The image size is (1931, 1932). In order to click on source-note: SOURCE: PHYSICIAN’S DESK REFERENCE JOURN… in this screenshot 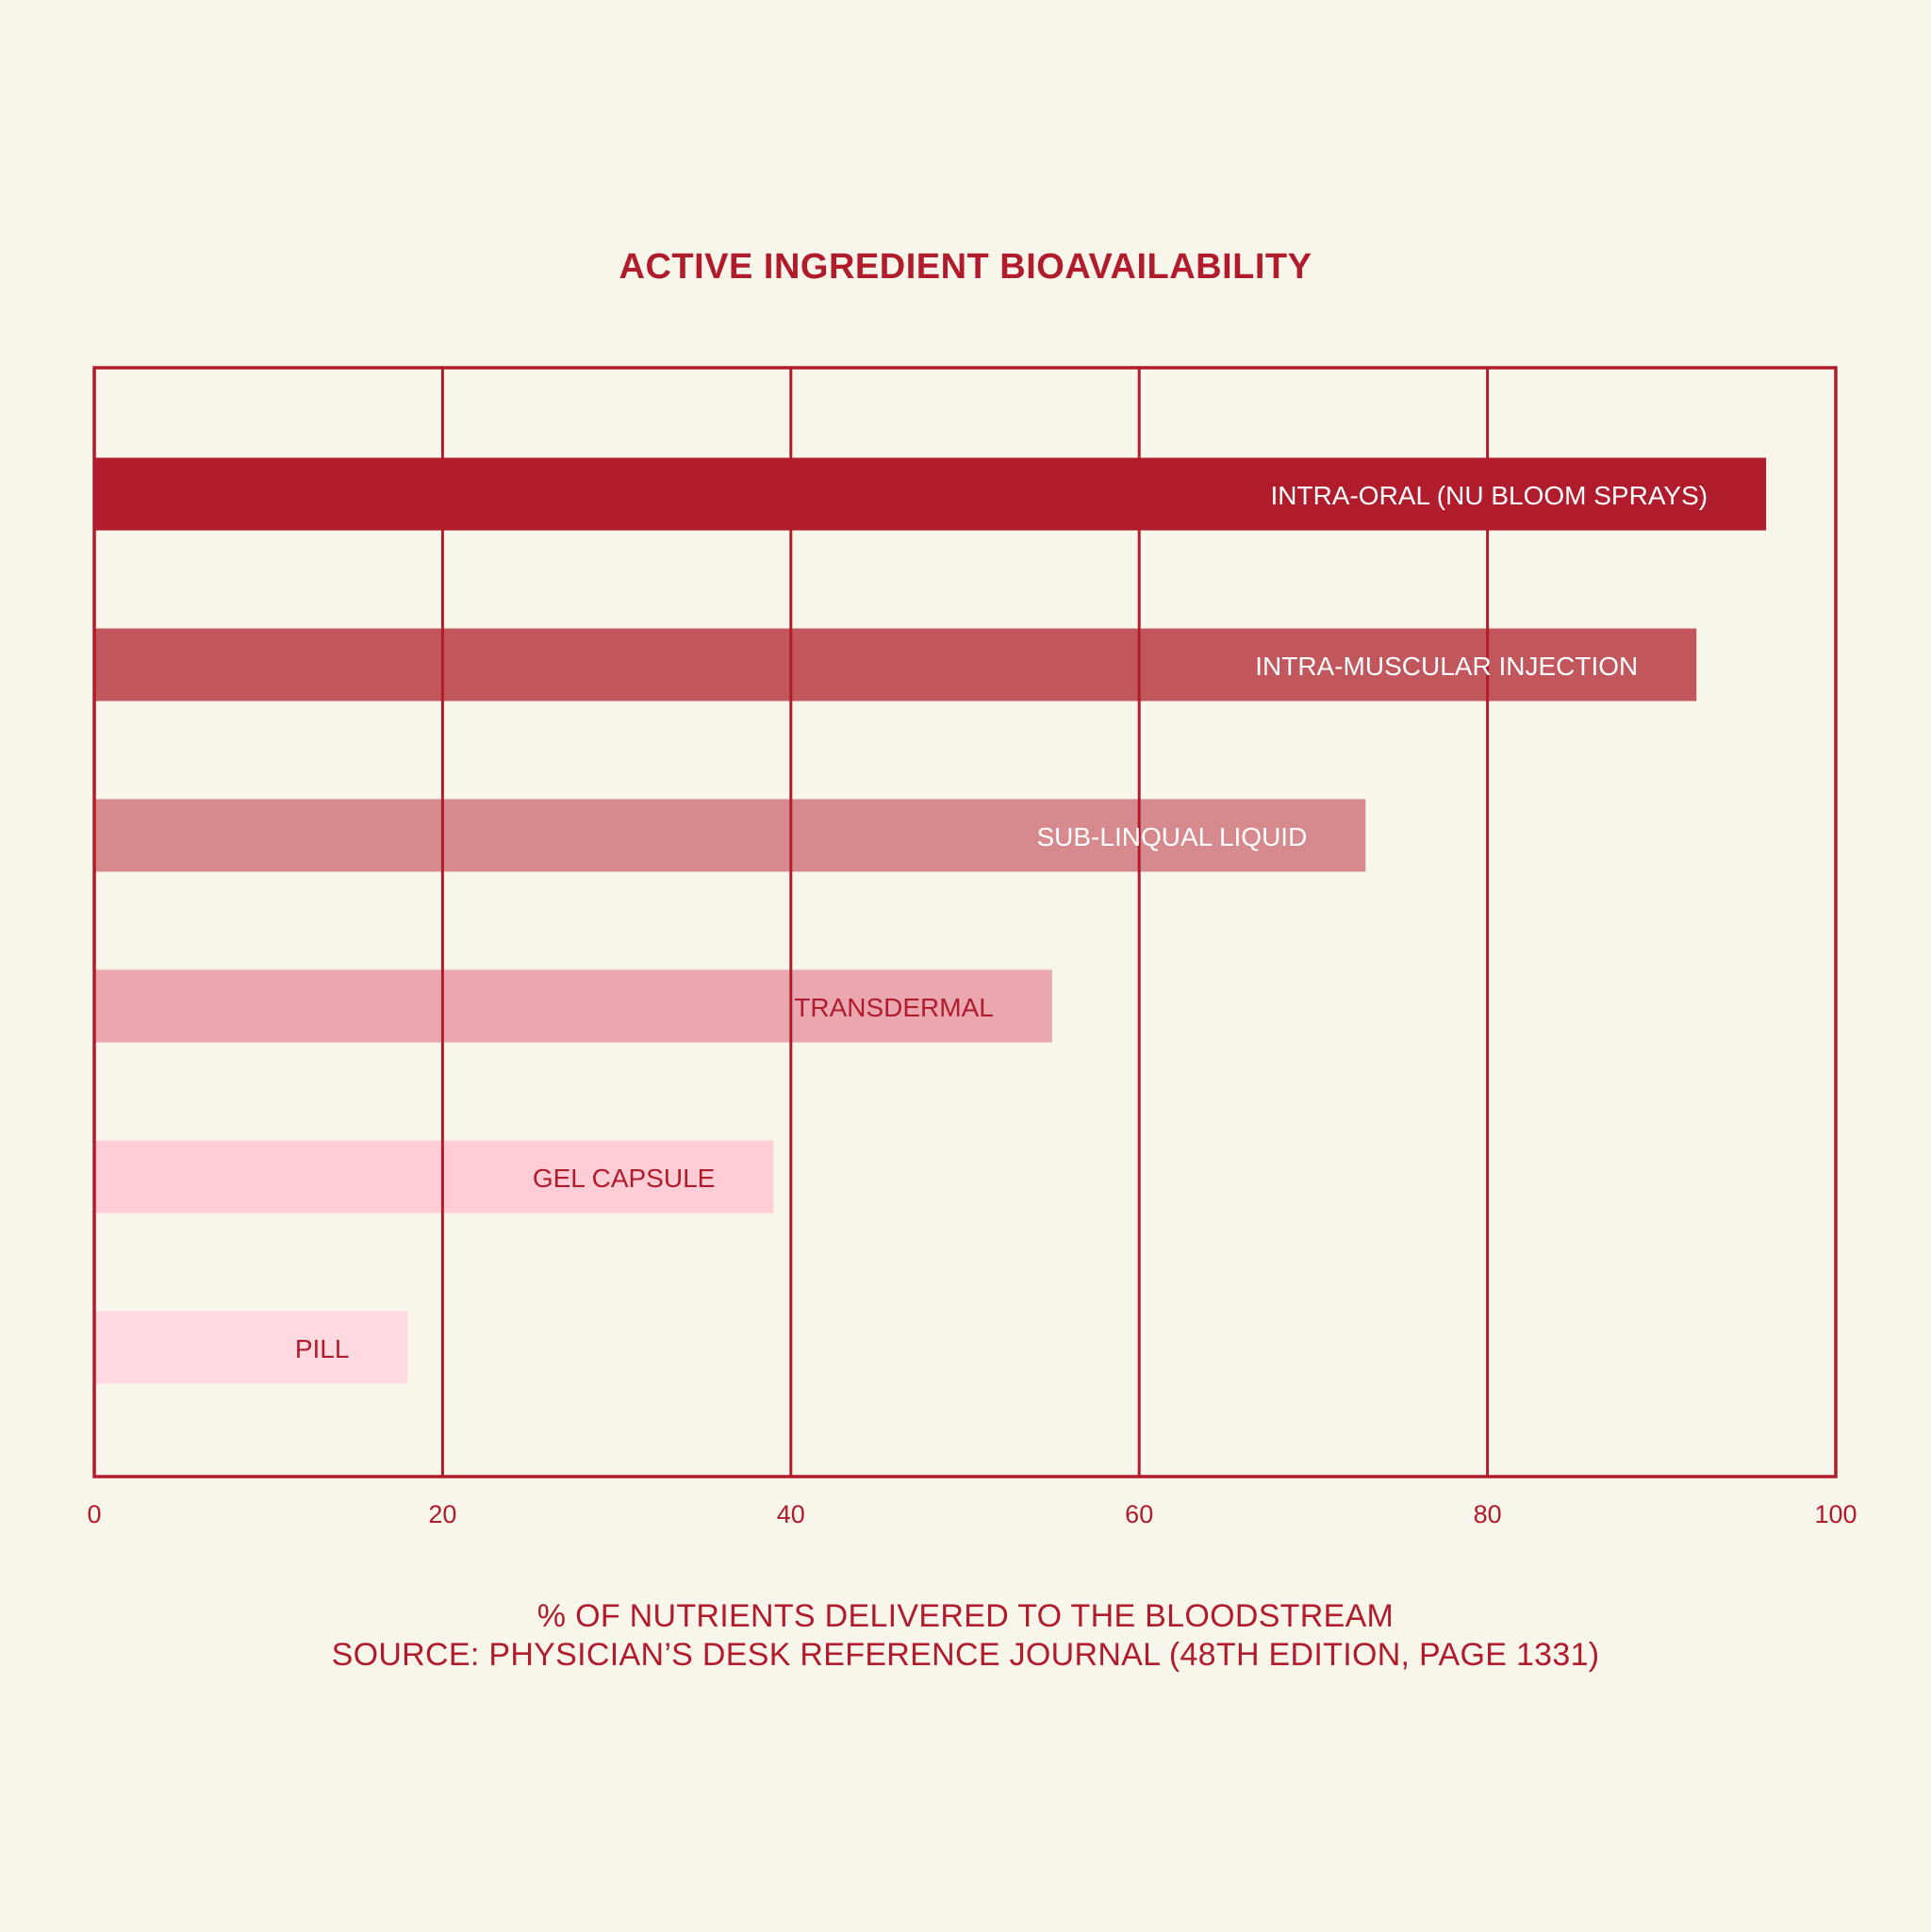, I will do `click(965, 1655)`.